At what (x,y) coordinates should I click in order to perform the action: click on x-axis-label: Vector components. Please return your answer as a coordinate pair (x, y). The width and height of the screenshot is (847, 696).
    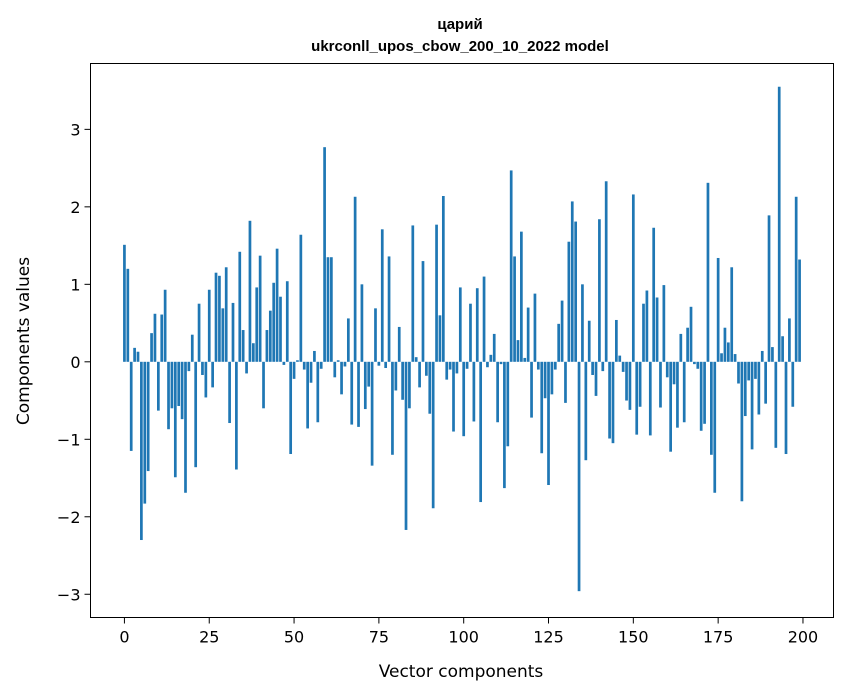
    Looking at the image, I should click on (461, 672).